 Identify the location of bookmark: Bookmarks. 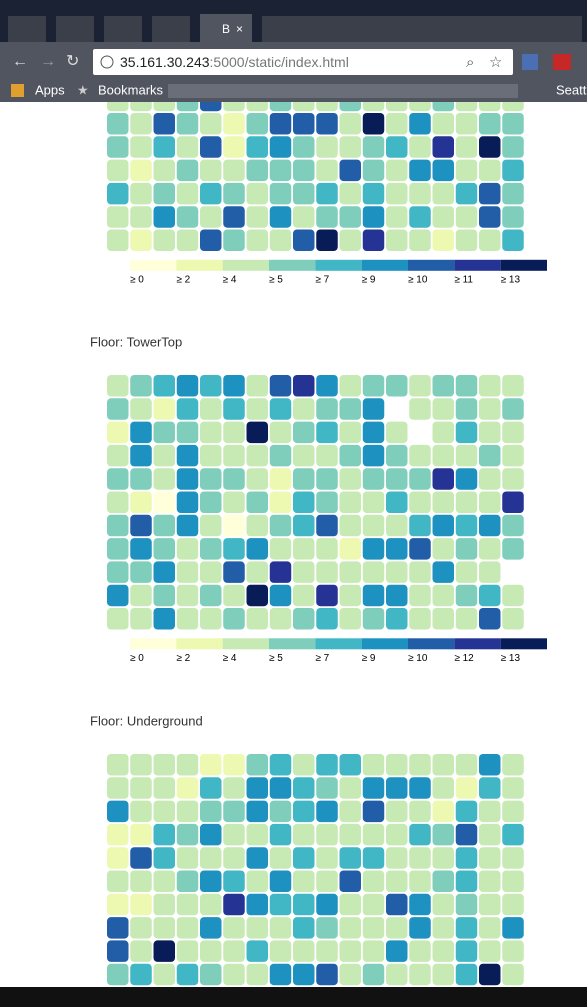
(131, 89).